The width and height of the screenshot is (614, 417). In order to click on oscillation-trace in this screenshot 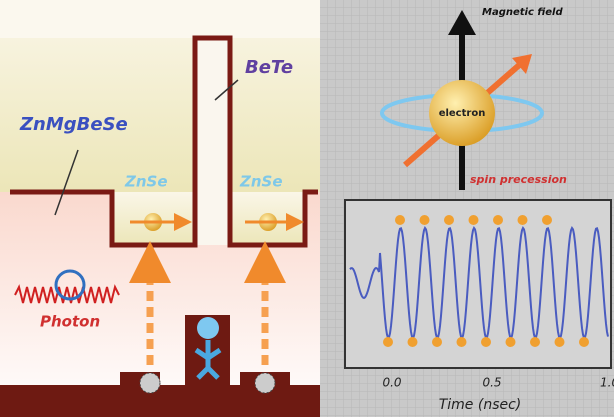, I will do `click(479, 283)`.